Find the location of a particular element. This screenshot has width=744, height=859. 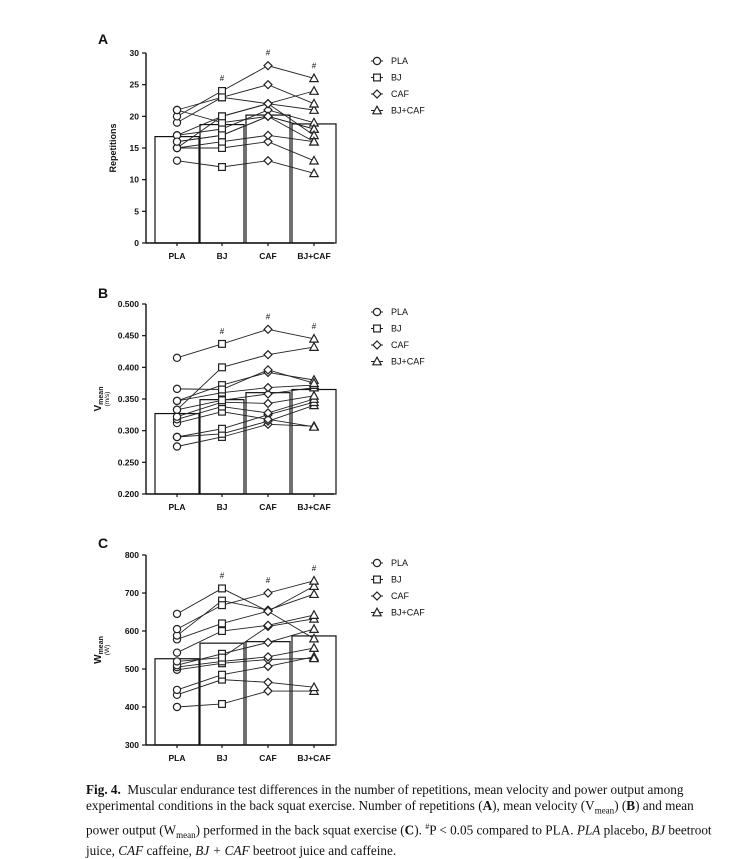

caption-text-6: ). is located at coordinates (420, 830).